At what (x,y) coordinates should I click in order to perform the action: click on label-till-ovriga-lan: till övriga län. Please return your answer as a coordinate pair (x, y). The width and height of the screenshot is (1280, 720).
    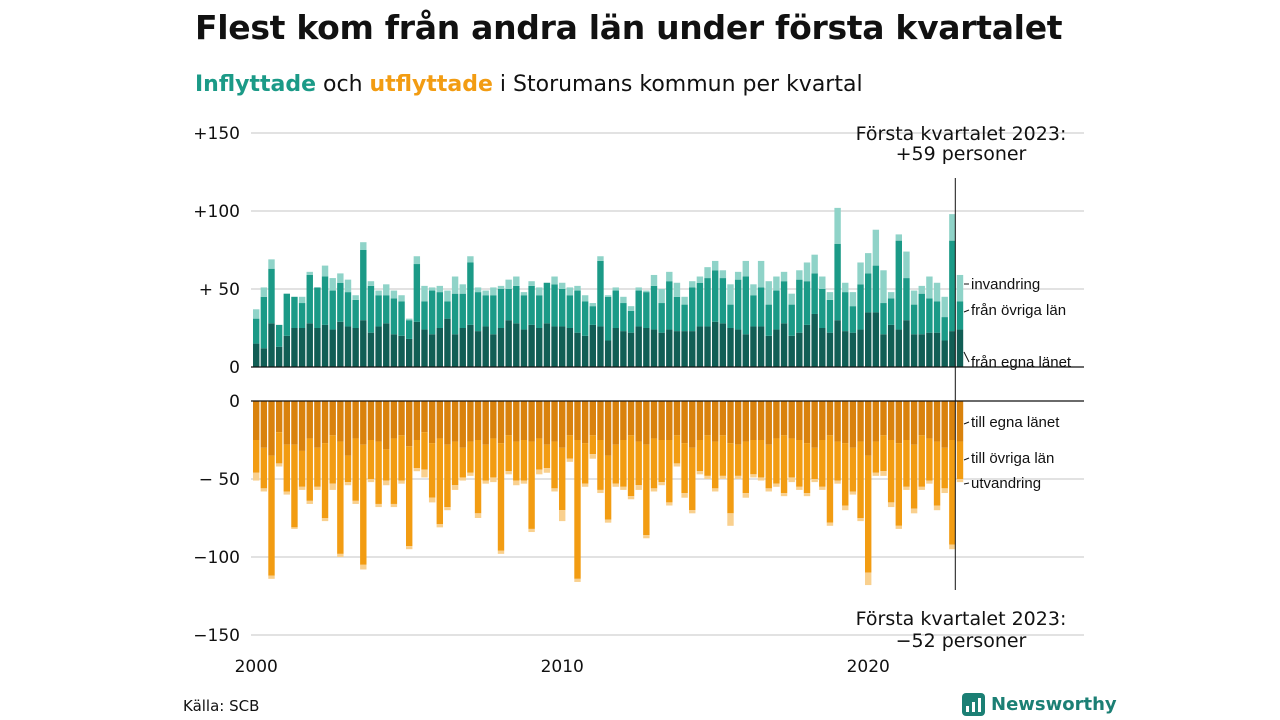
    Looking at the image, I should click on (1012, 458).